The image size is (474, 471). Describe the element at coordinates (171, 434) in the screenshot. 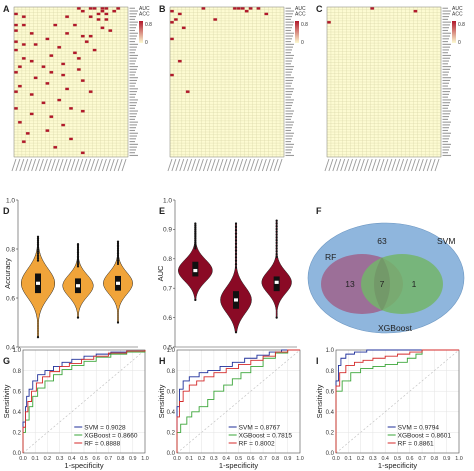

I see `y-tick-label: 0.2` at that location.